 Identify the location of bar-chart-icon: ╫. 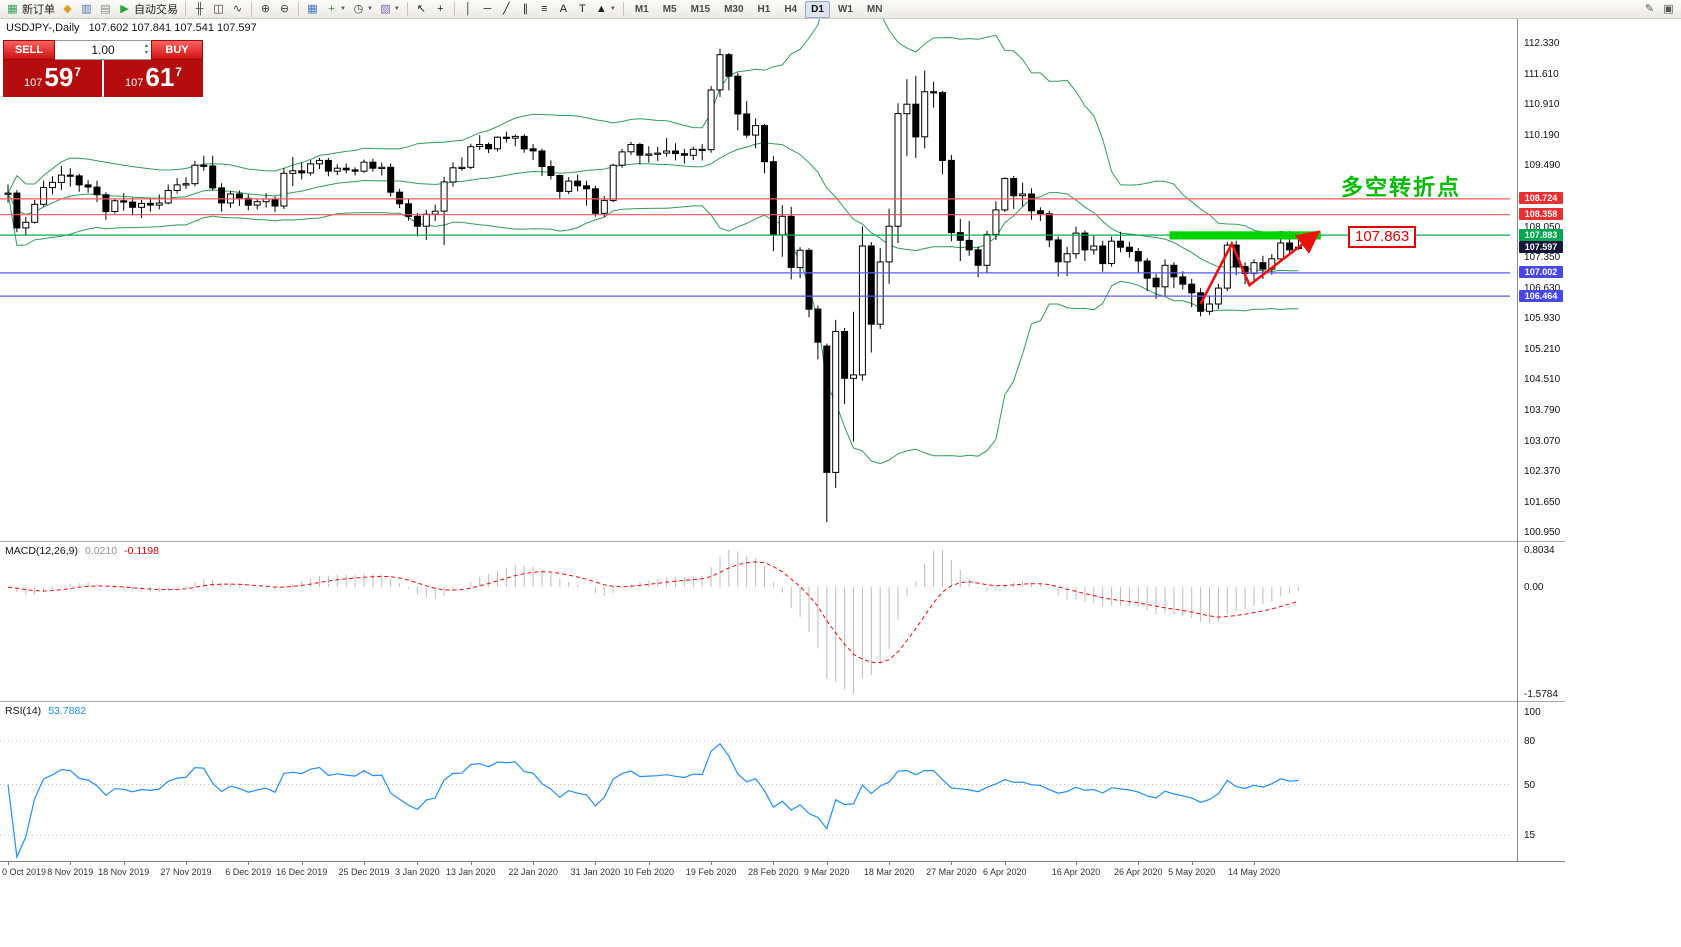
(199, 9).